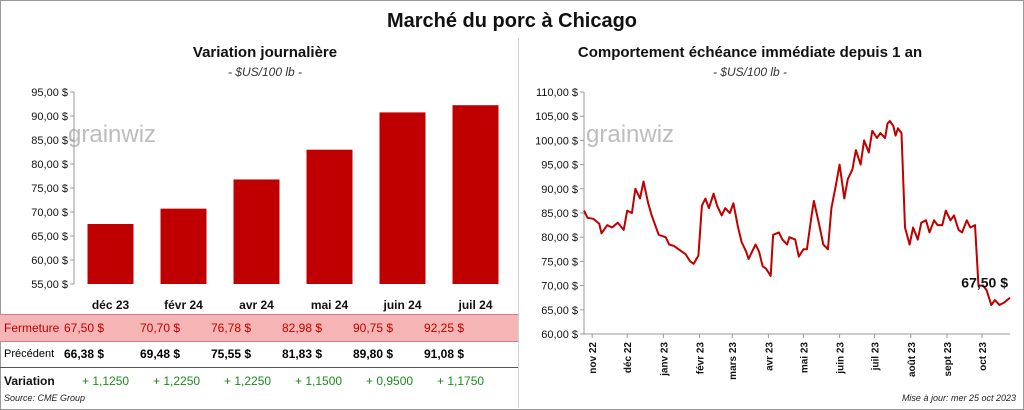 The width and height of the screenshot is (1024, 410). I want to click on row-label: Fermeture, so click(32, 328).